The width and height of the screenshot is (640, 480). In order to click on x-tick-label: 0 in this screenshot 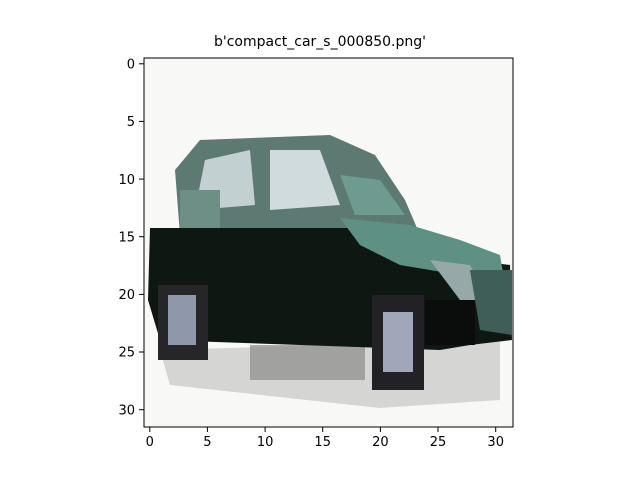, I will do `click(150, 442)`.